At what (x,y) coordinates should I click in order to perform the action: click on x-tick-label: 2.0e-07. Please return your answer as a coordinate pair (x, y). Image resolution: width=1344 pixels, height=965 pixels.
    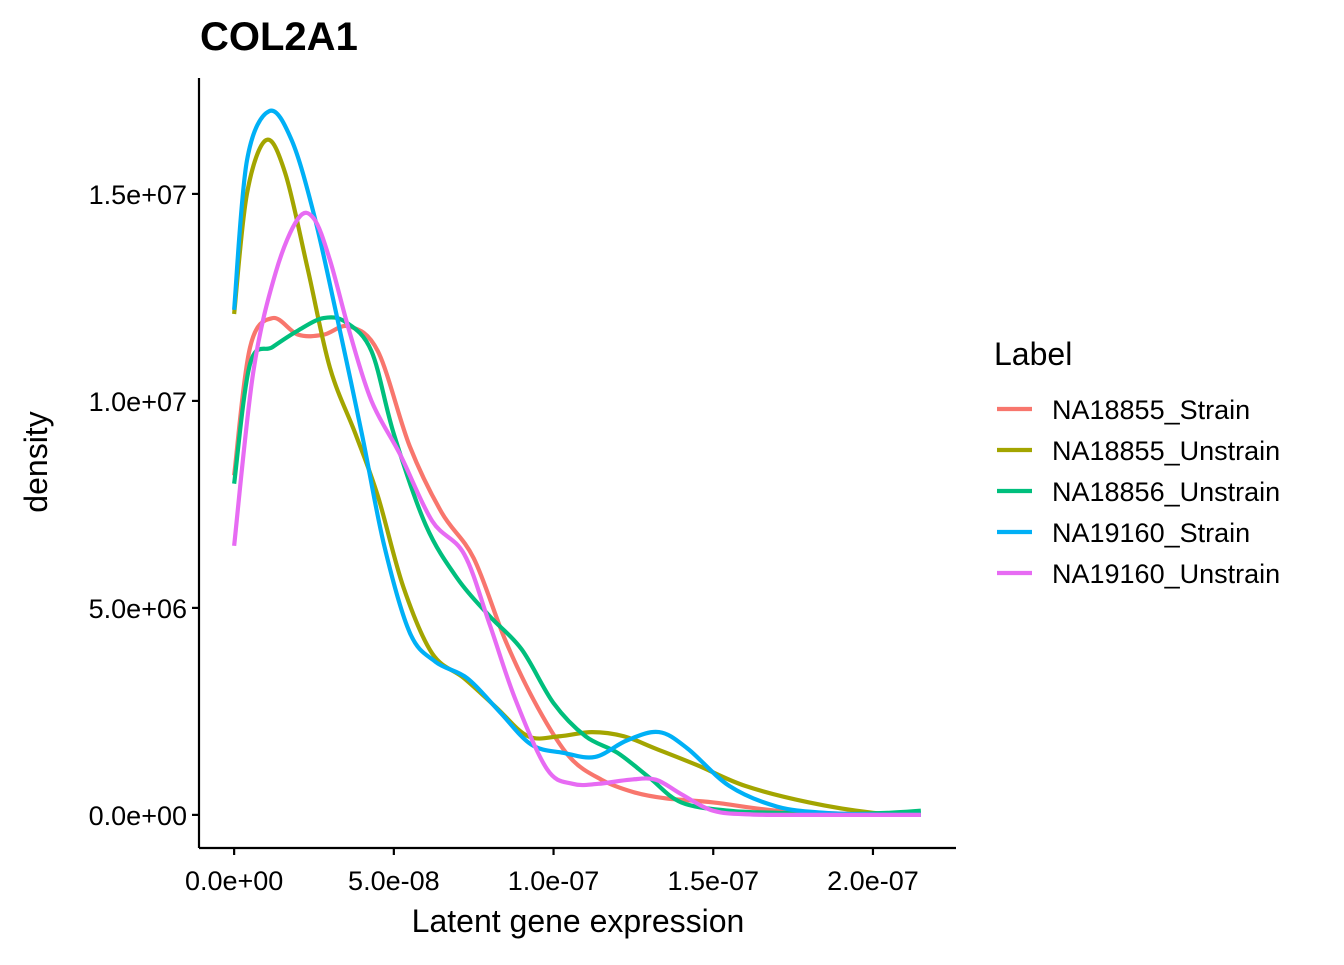
    Looking at the image, I should click on (873, 881).